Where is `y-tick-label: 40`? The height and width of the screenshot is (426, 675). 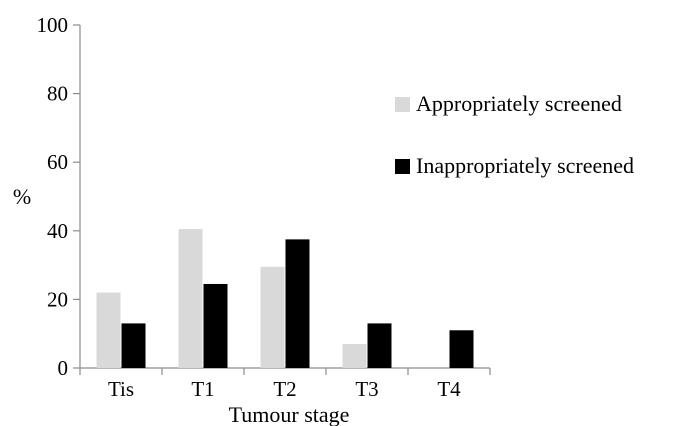
y-tick-label: 40 is located at coordinates (57, 231).